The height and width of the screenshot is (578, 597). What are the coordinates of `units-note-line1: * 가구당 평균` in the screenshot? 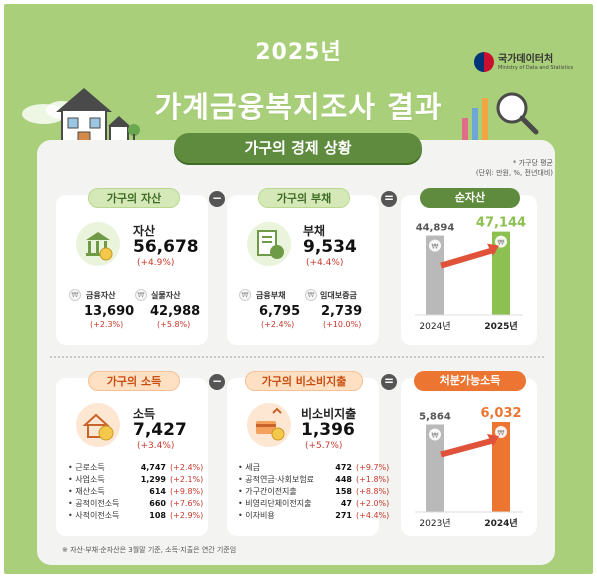 It's located at (532, 163).